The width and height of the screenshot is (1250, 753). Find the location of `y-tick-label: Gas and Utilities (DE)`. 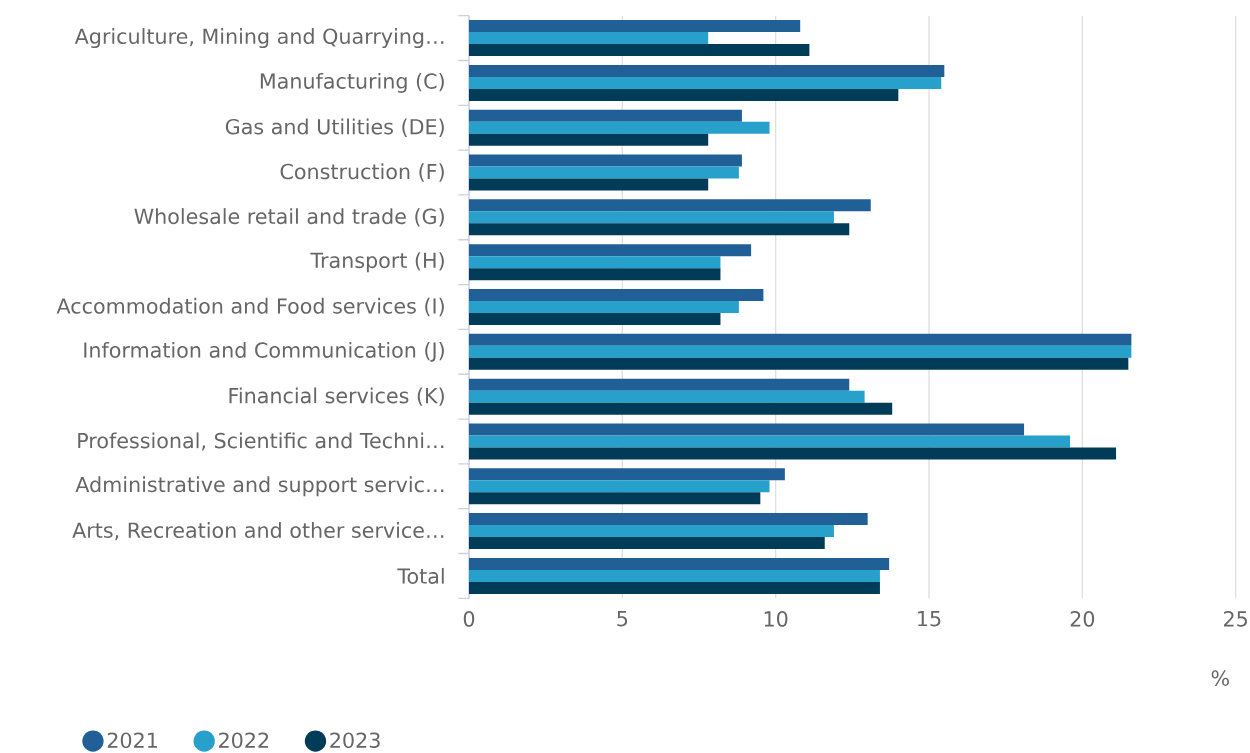

y-tick-label: Gas and Utilities (DE) is located at coordinates (334, 127).